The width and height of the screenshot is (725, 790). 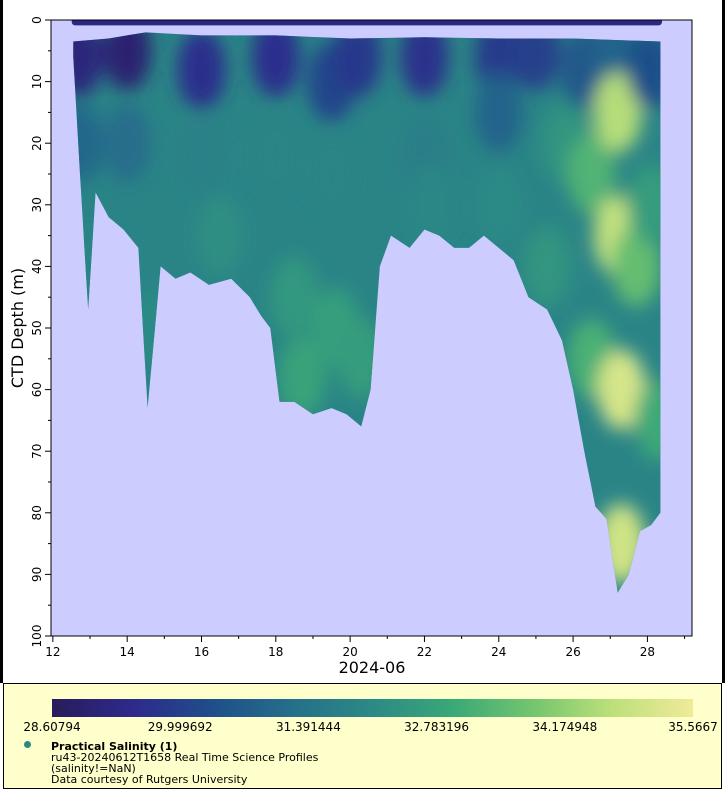 What do you see at coordinates (37, 451) in the screenshot?
I see `y-tick-label: 70` at bounding box center [37, 451].